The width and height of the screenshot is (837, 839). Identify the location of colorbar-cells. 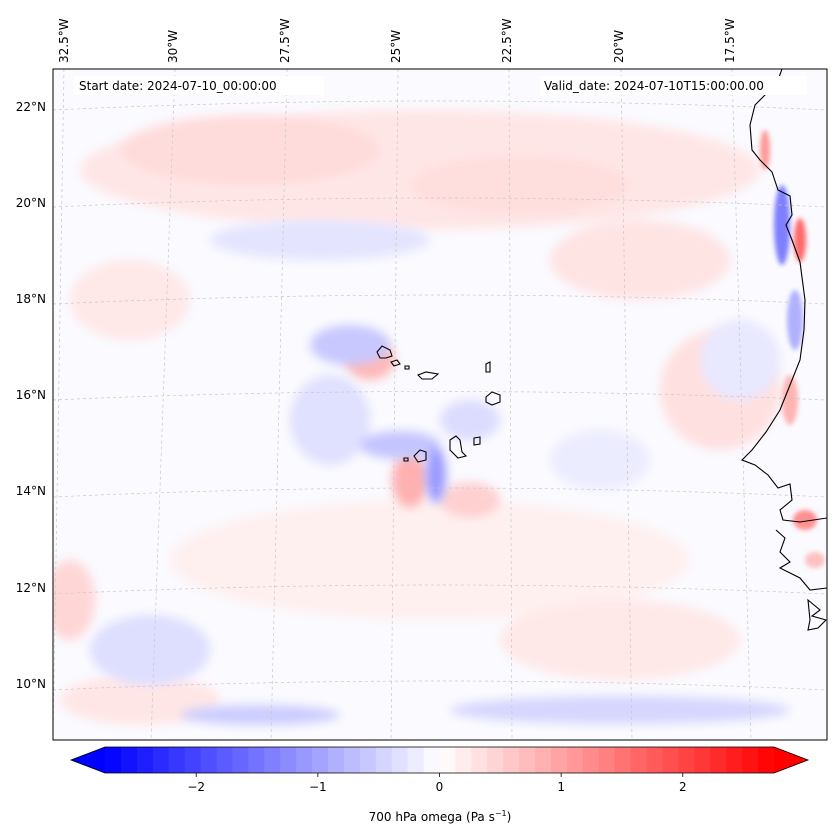
(440, 760).